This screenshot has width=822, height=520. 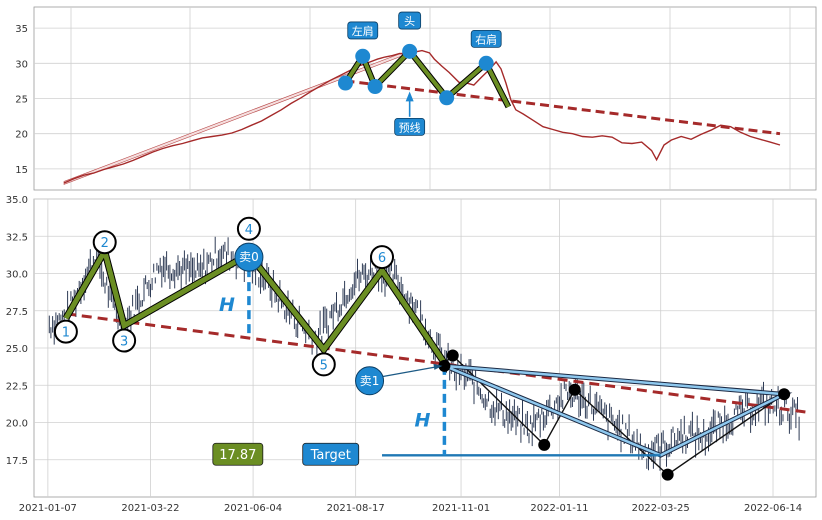 What do you see at coordinates (21, 29) in the screenshot?
I see `top-y-tick-label: 35` at bounding box center [21, 29].